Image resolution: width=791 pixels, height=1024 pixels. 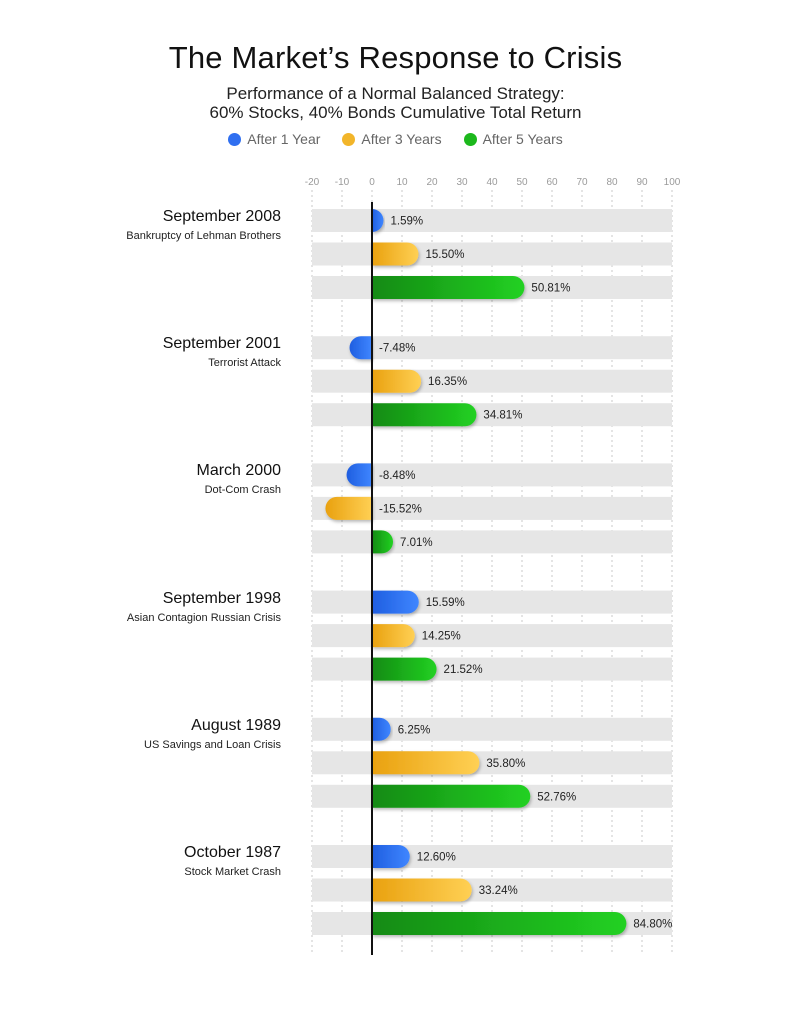 I want to click on legend: After 1 Year After 3 Years After 5 Years, so click(x=395, y=139).